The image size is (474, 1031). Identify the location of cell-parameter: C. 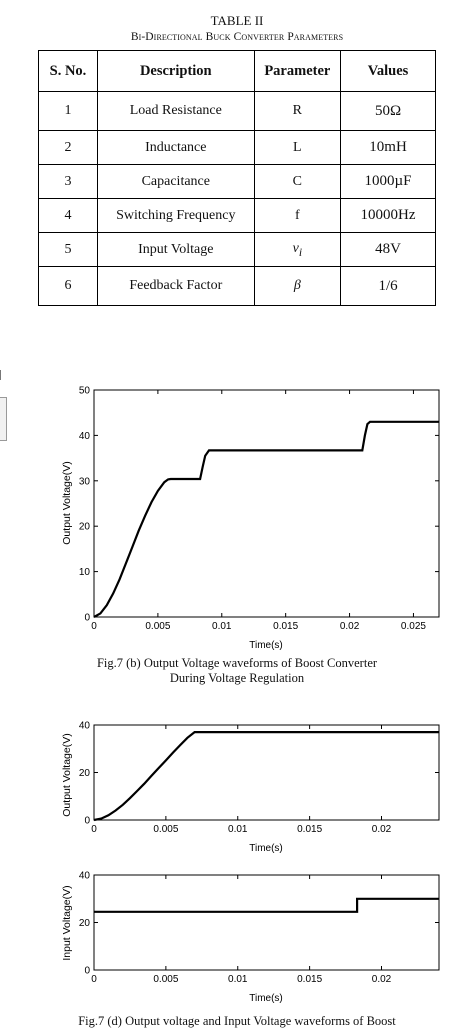
(297, 181).